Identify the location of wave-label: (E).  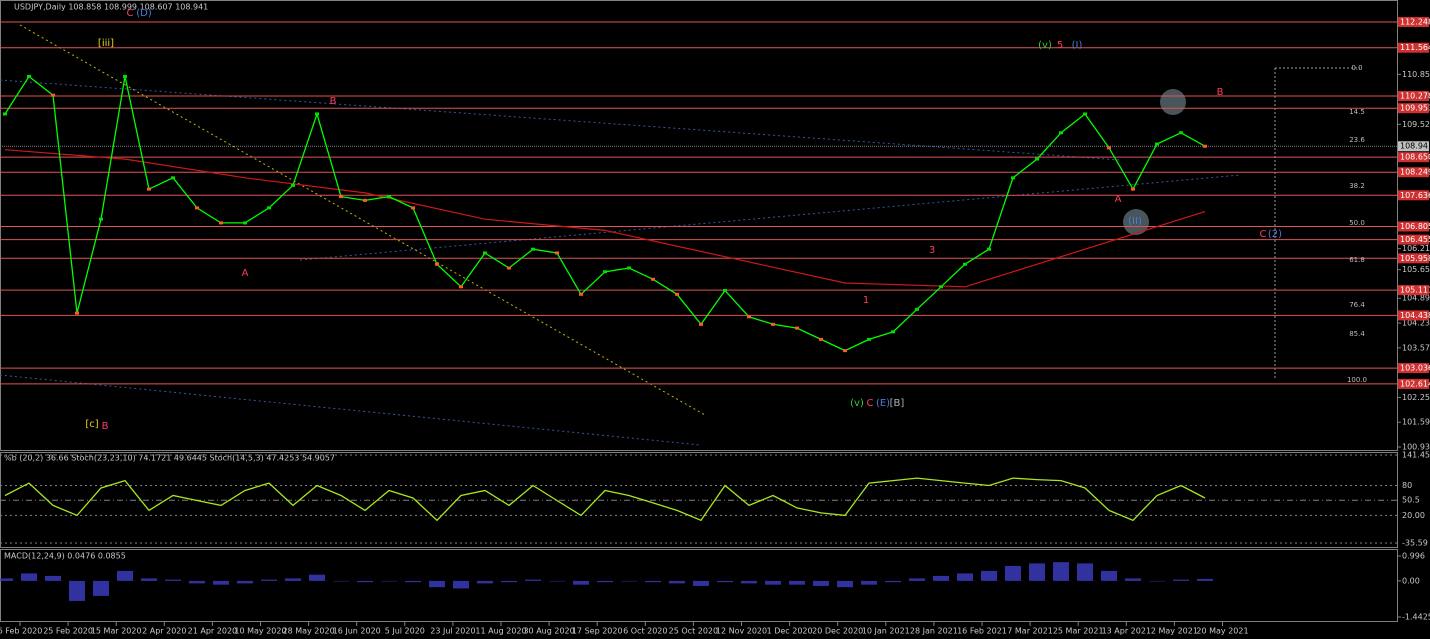
(883, 403).